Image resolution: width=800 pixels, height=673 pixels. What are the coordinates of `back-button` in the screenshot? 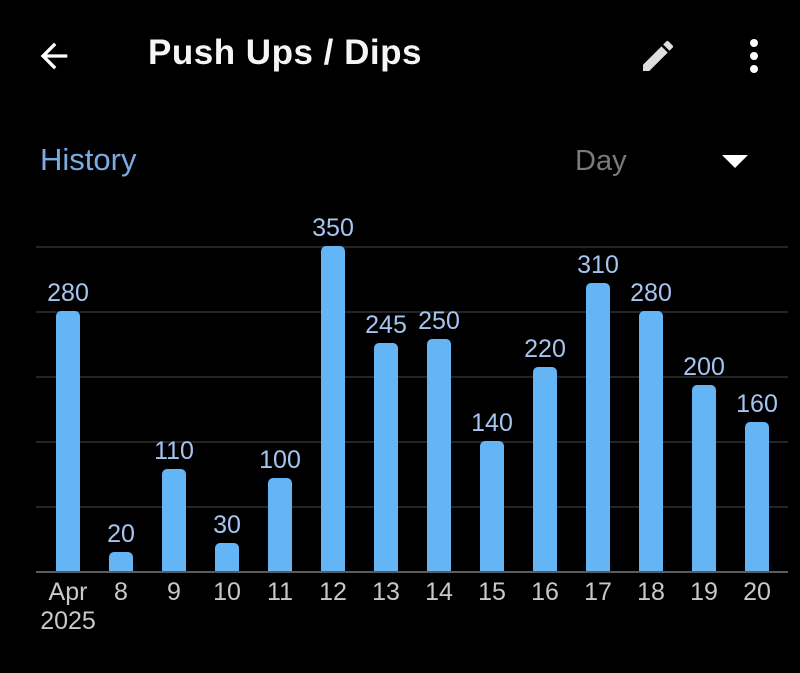 It's located at (54, 56).